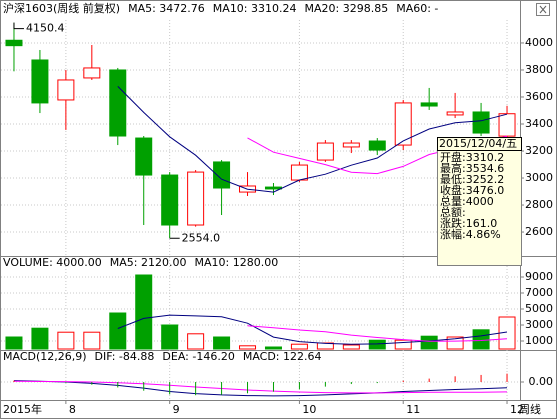 Image resolution: width=557 pixels, height=419 pixels. I want to click on tooltip-row: 总额:, so click(453, 212).